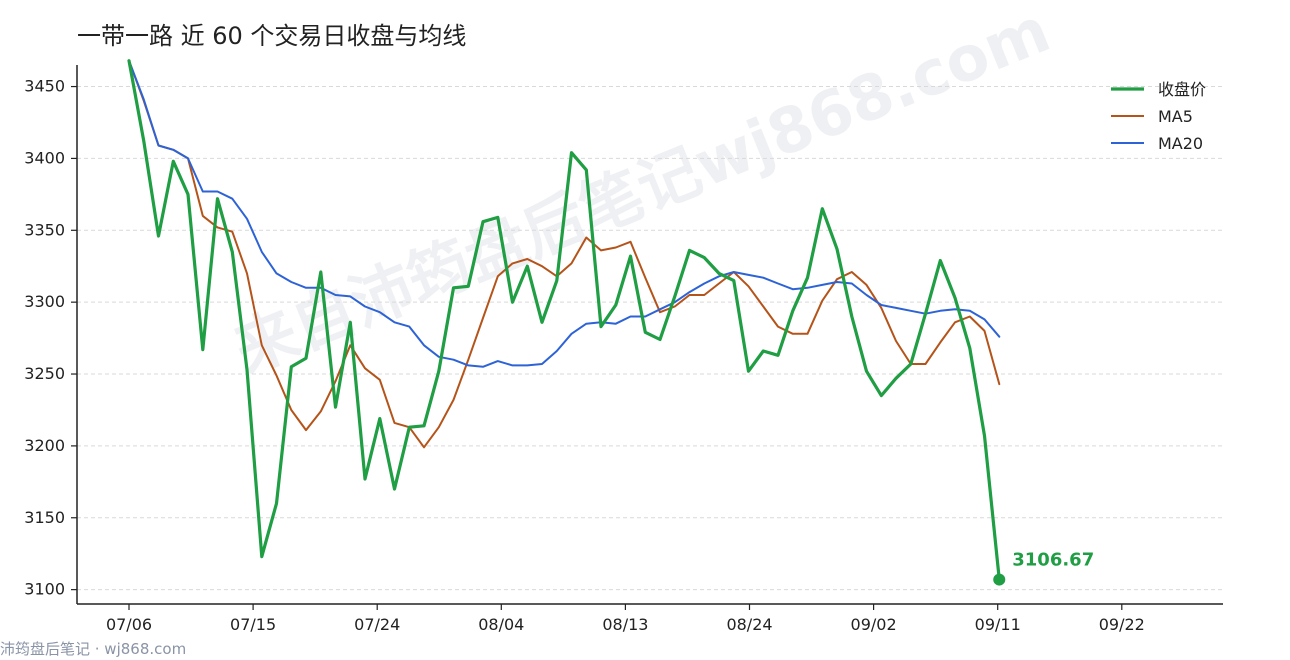 The width and height of the screenshot is (1290, 660). Describe the element at coordinates (44, 229) in the screenshot. I see `y-tick-label: 3350` at that location.